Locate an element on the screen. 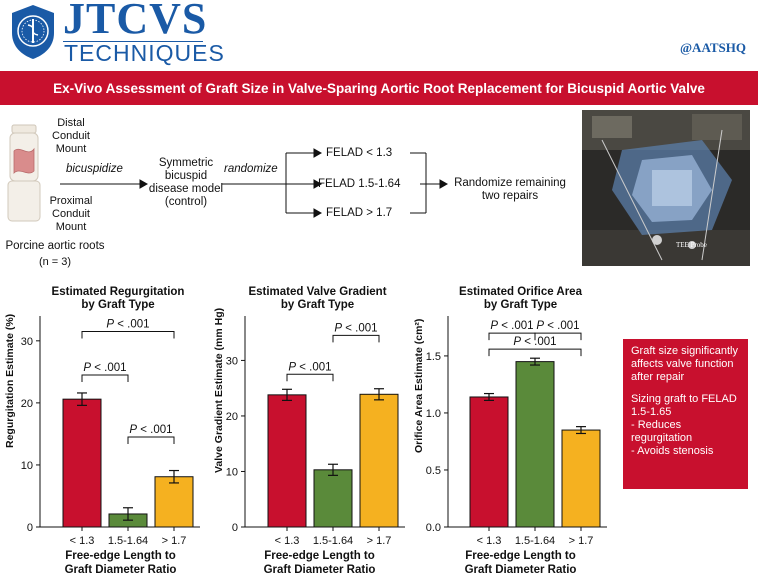 This screenshot has width=758, height=579. chart1-xlabel: Free-edge Length to Graft Diameter Ratio is located at coordinates (120, 563).